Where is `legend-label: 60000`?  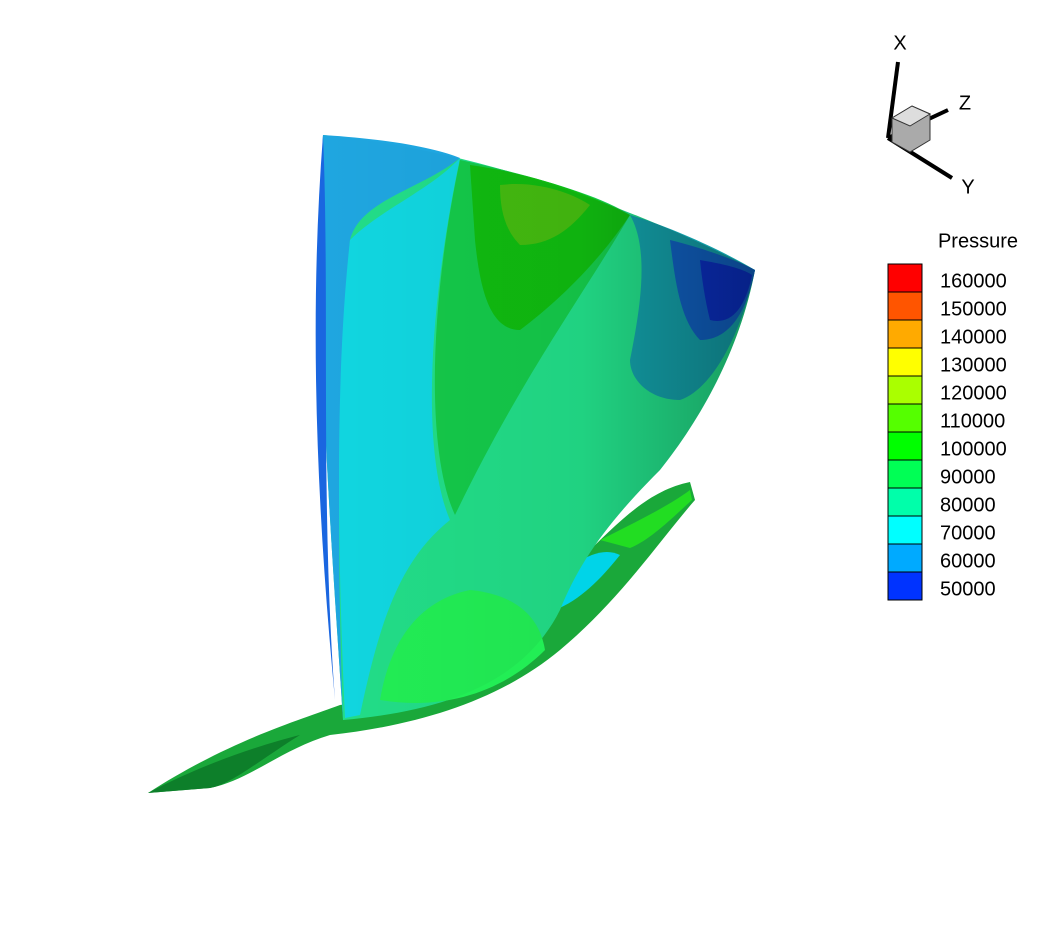 legend-label: 60000 is located at coordinates (968, 561).